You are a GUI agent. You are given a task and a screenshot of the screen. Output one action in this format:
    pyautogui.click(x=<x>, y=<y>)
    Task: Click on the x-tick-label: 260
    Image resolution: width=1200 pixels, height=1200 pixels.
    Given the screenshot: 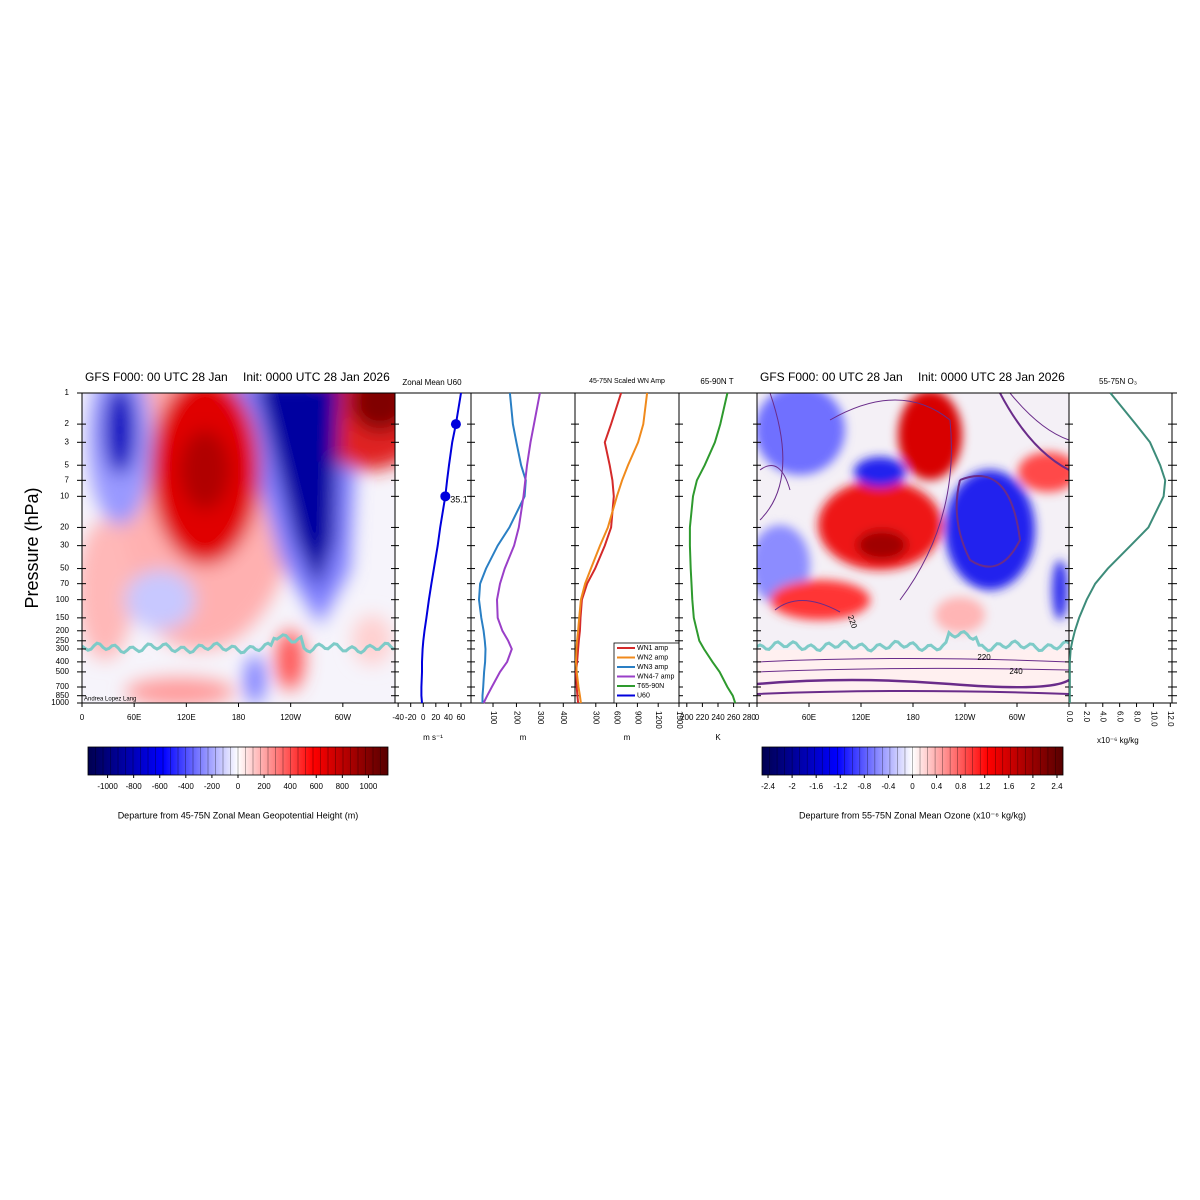 What is the action you would take?
    pyautogui.click(x=734, y=717)
    